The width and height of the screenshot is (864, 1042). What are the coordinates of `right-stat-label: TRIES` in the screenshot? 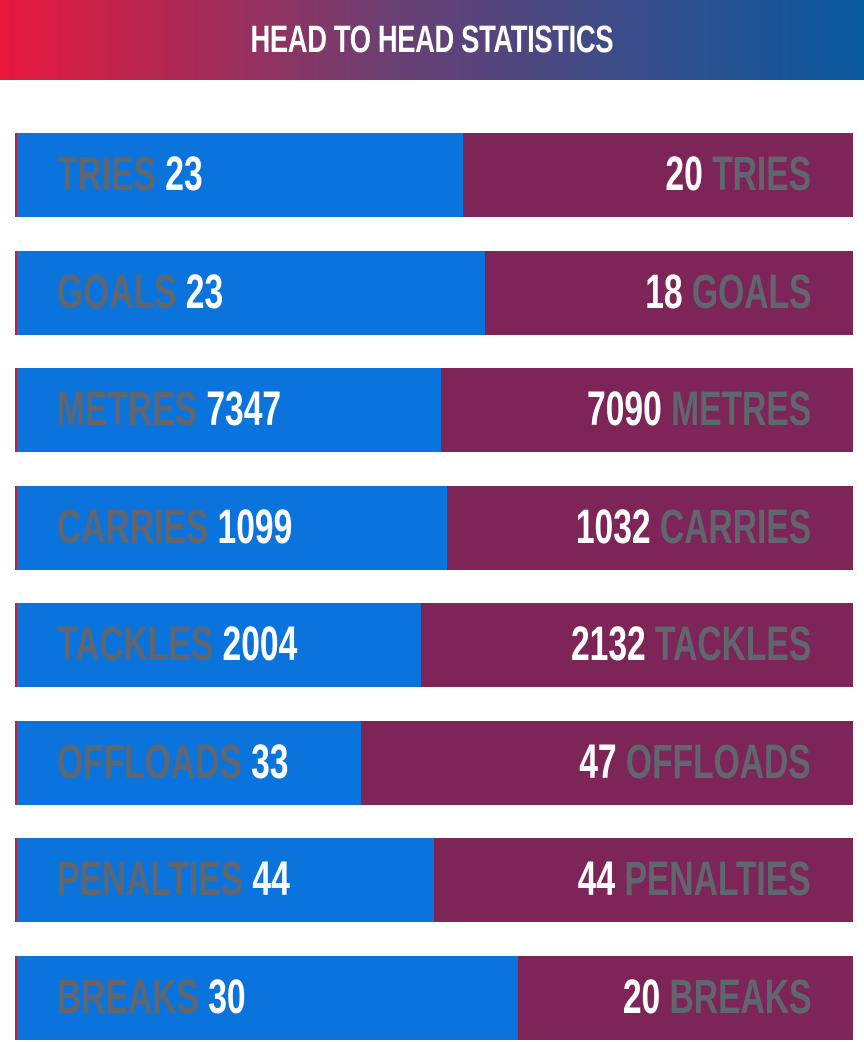 It's located at (761, 174).